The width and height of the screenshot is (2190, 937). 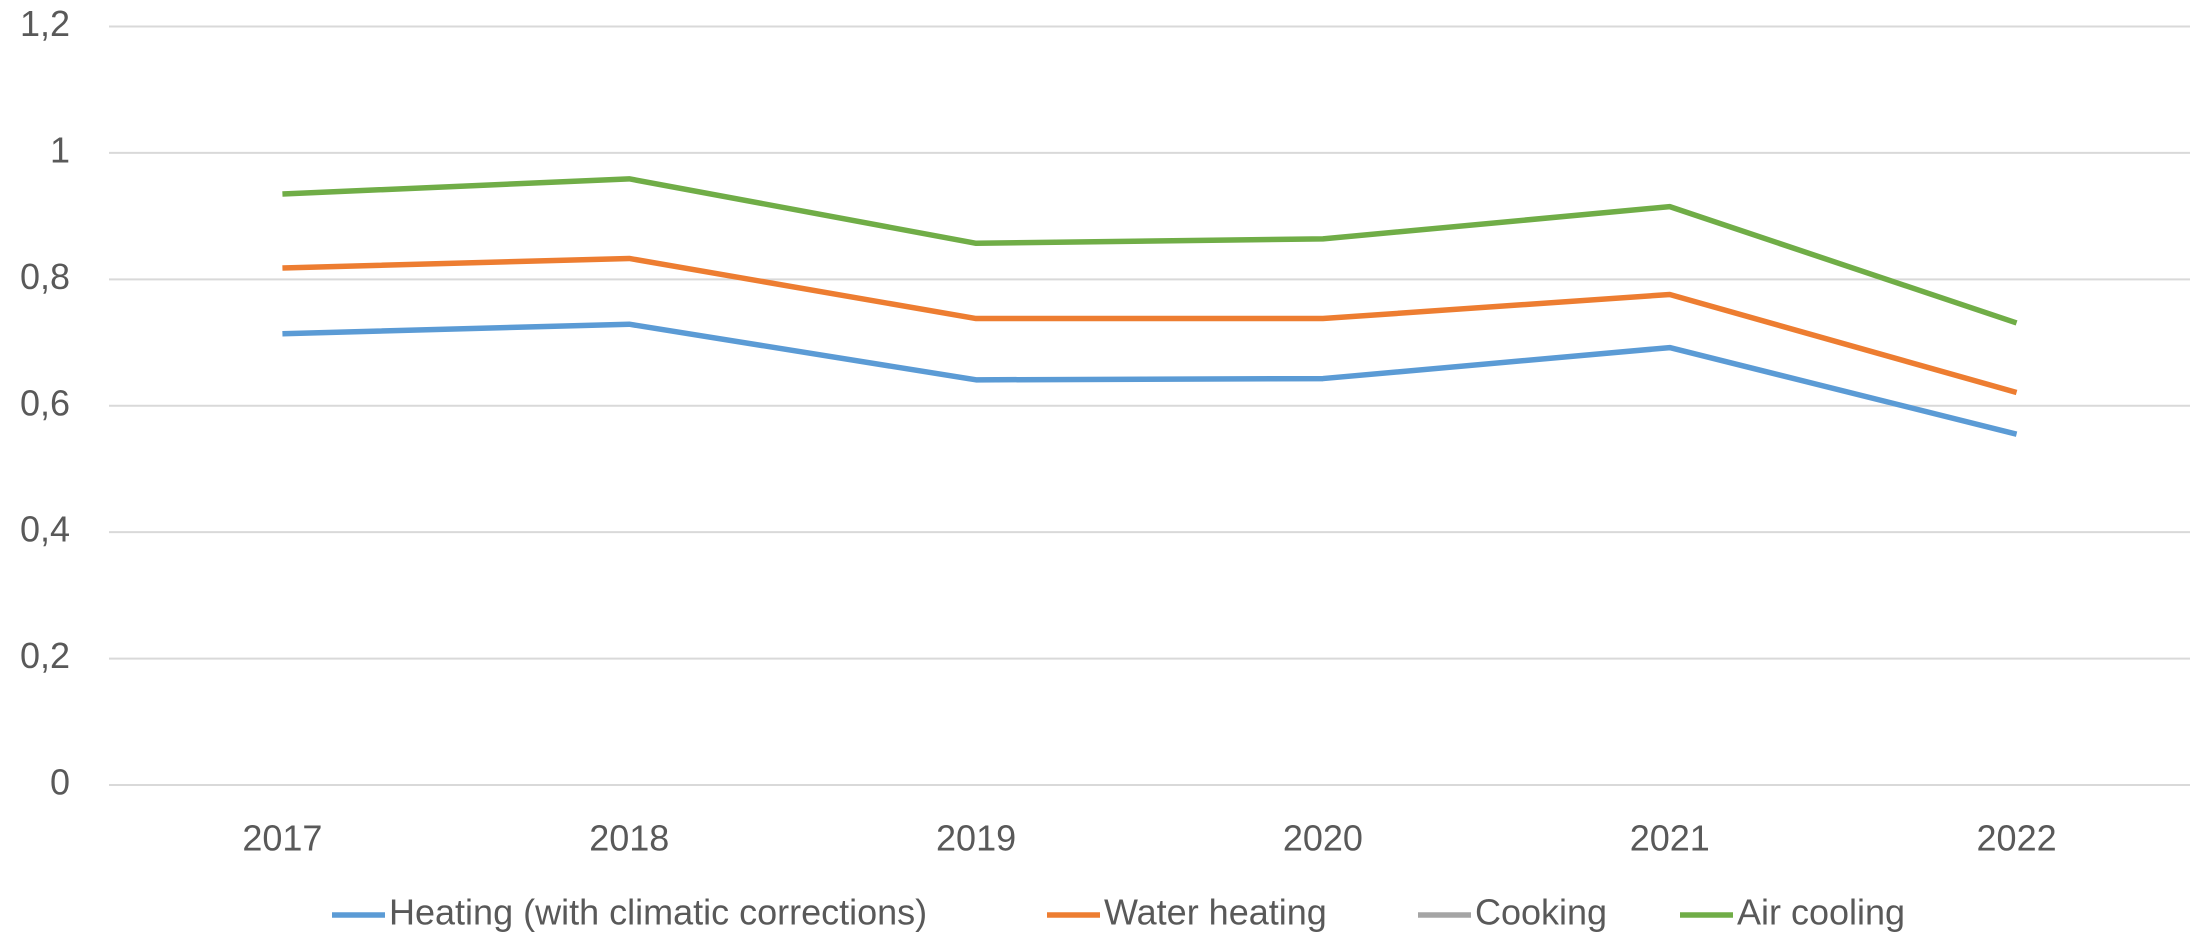 I want to click on y-tick-label: 0,6, so click(x=45, y=402).